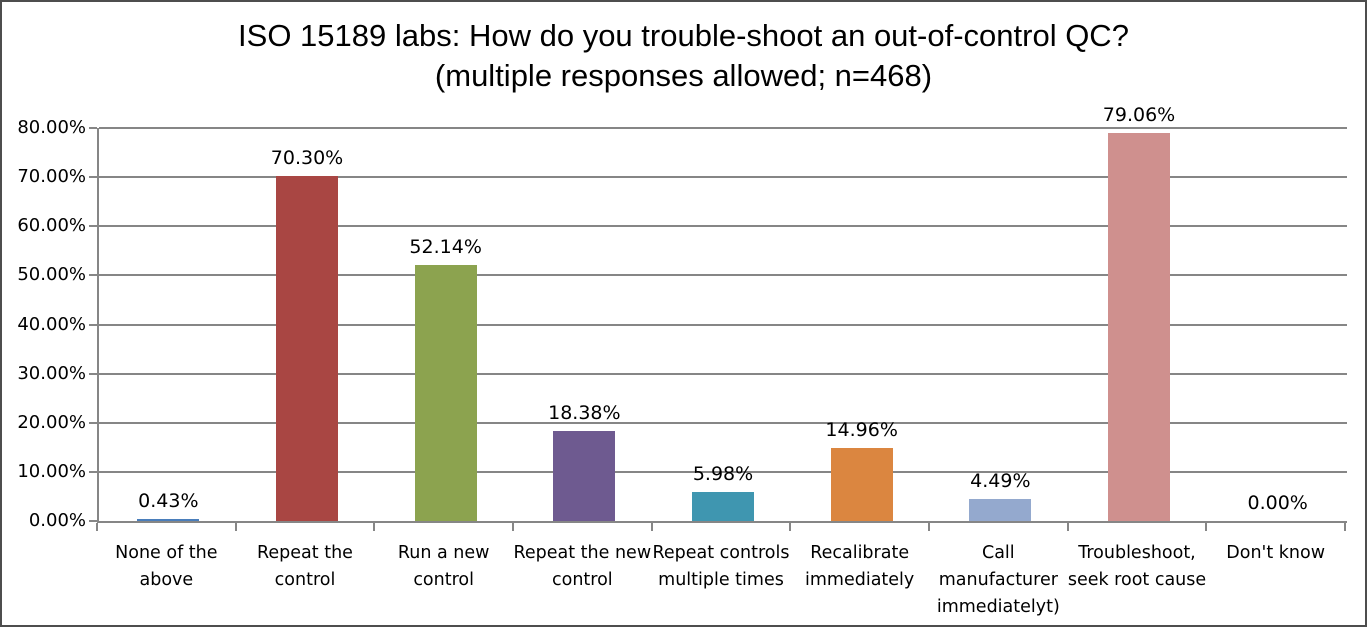 The height and width of the screenshot is (627, 1367). I want to click on y-axis-label: 30.00%, so click(51, 373).